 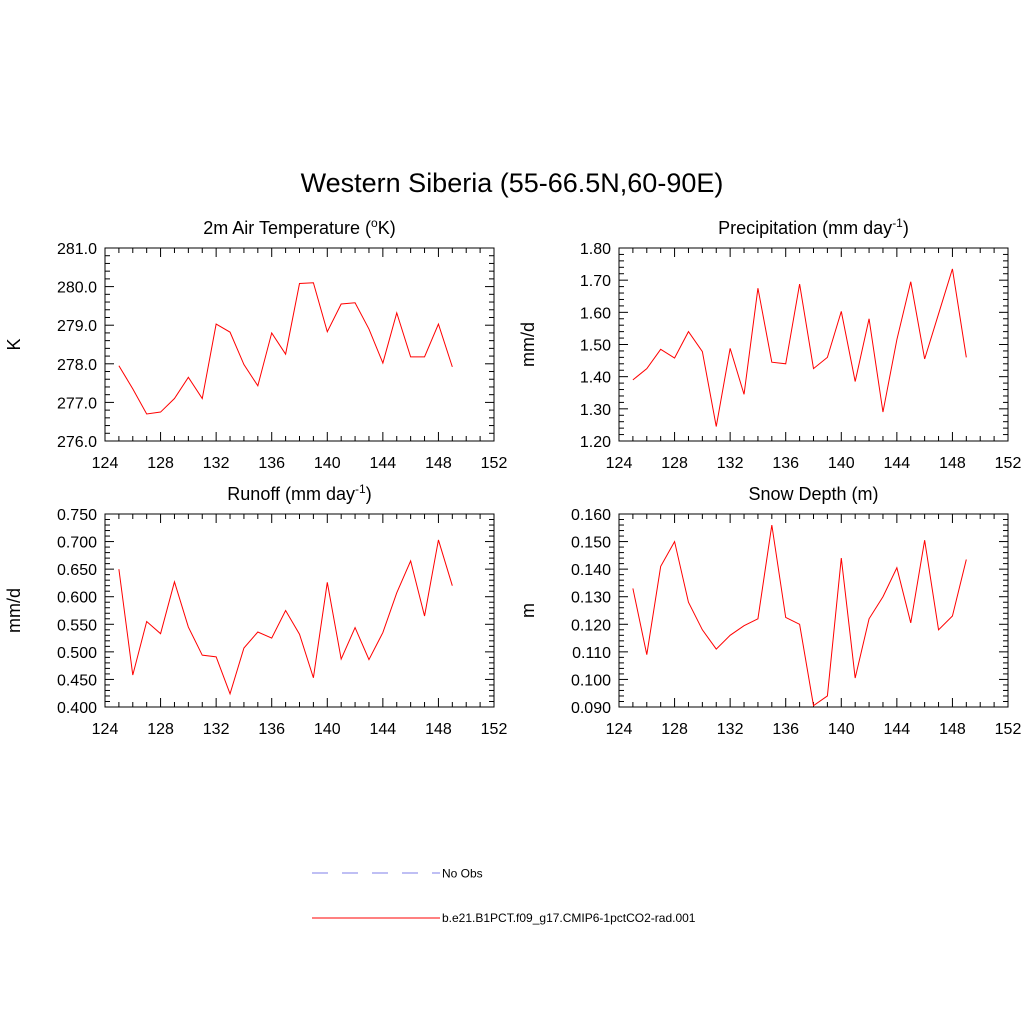 I want to click on y-tick-label: 0.110, so click(x=591, y=653).